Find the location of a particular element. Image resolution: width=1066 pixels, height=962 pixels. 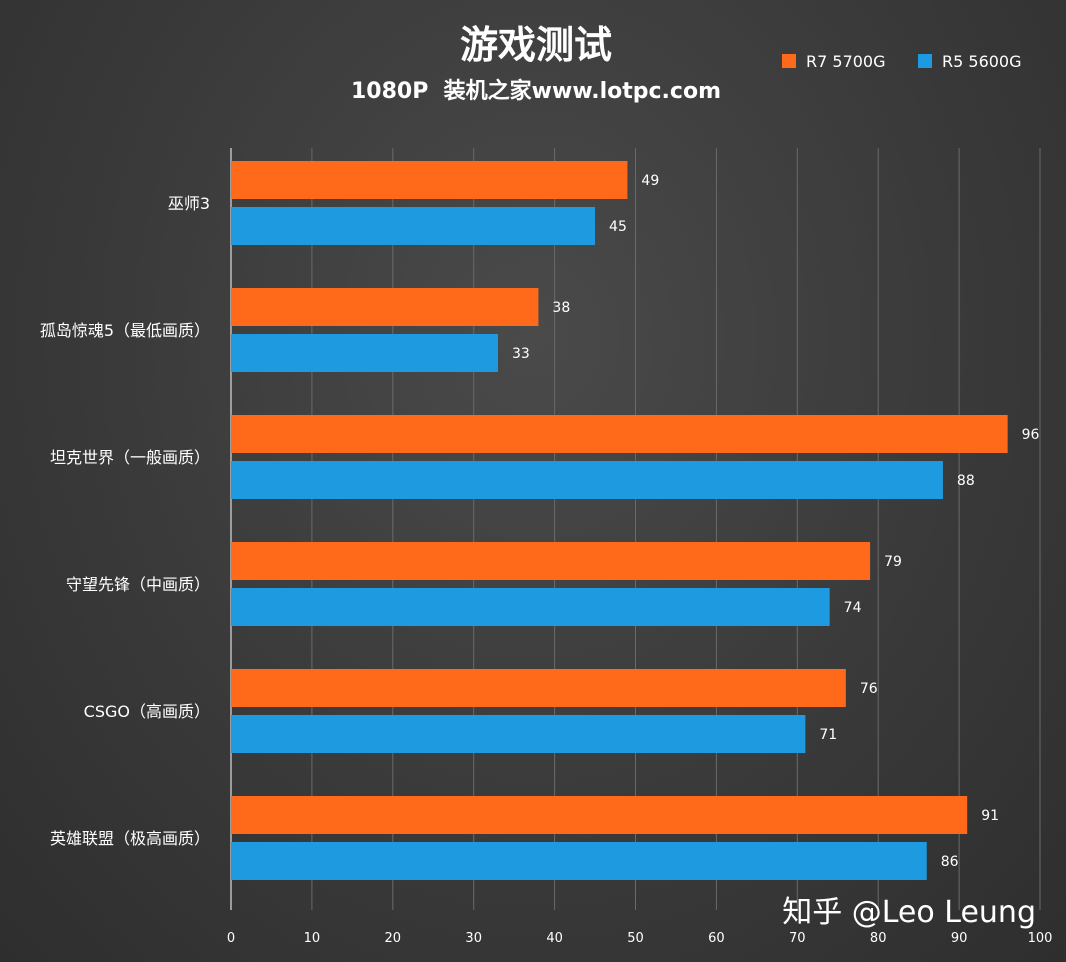

data-label: 76 is located at coordinates (869, 689).